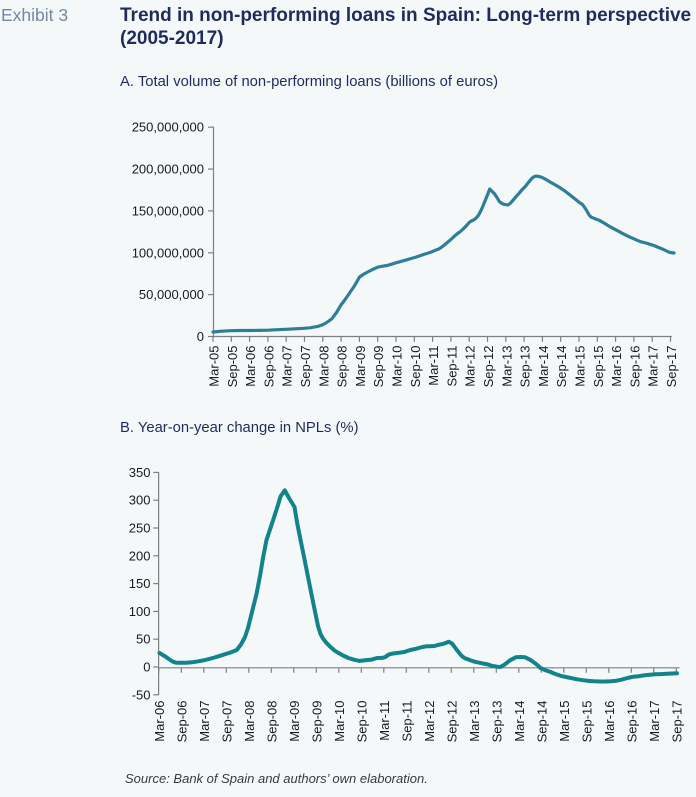 This screenshot has width=696, height=797. What do you see at coordinates (171, 294) in the screenshot?
I see `svg-text: 50,000,000` at bounding box center [171, 294].